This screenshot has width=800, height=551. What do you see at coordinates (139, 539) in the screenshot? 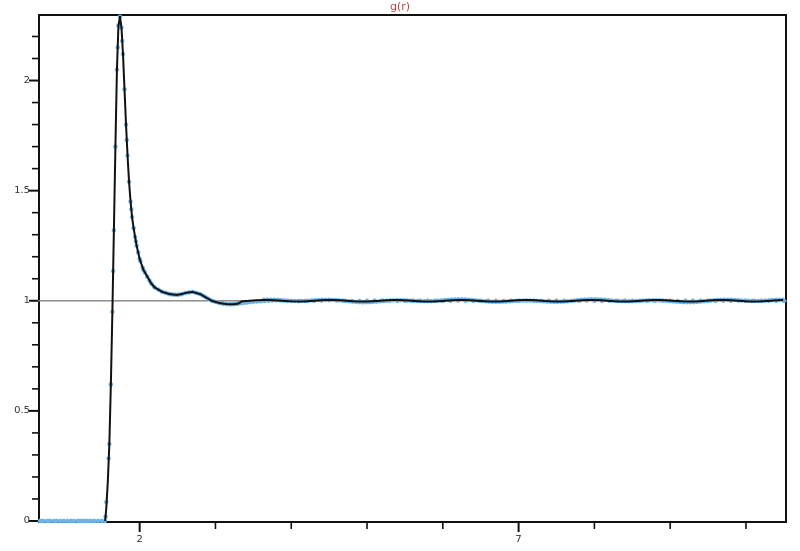
I see `x-tick-label: 2` at bounding box center [139, 539].